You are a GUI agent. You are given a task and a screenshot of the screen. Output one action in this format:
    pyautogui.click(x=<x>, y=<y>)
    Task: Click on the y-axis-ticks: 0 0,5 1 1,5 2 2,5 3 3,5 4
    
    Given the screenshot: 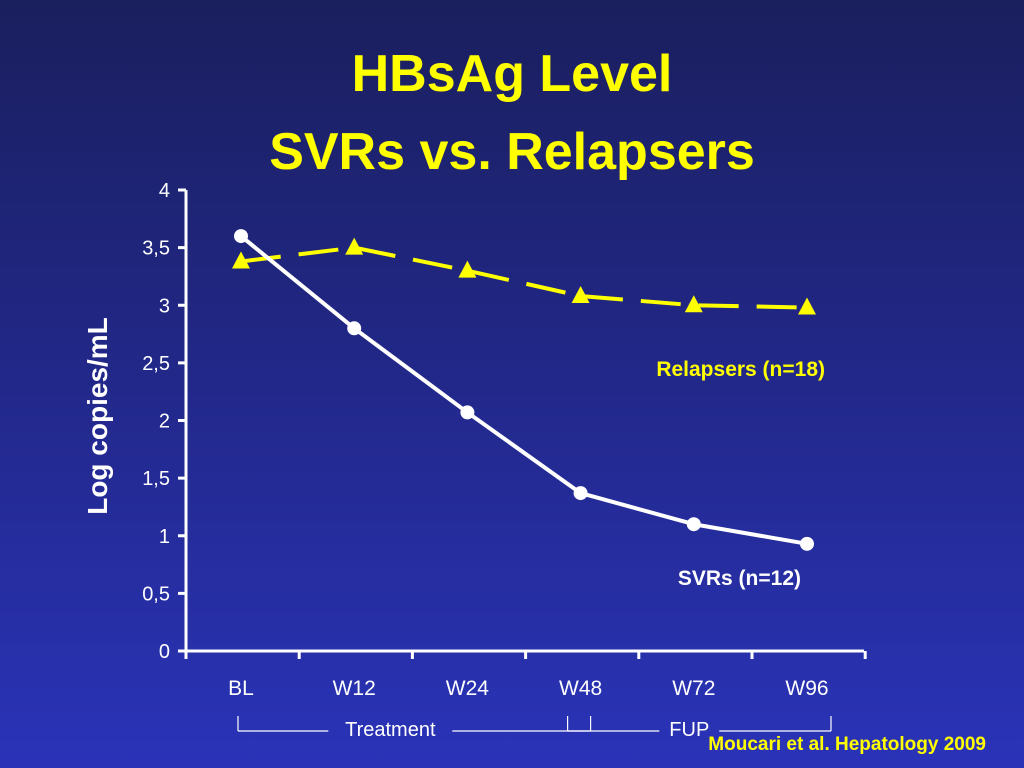 What is the action you would take?
    pyautogui.click(x=164, y=421)
    